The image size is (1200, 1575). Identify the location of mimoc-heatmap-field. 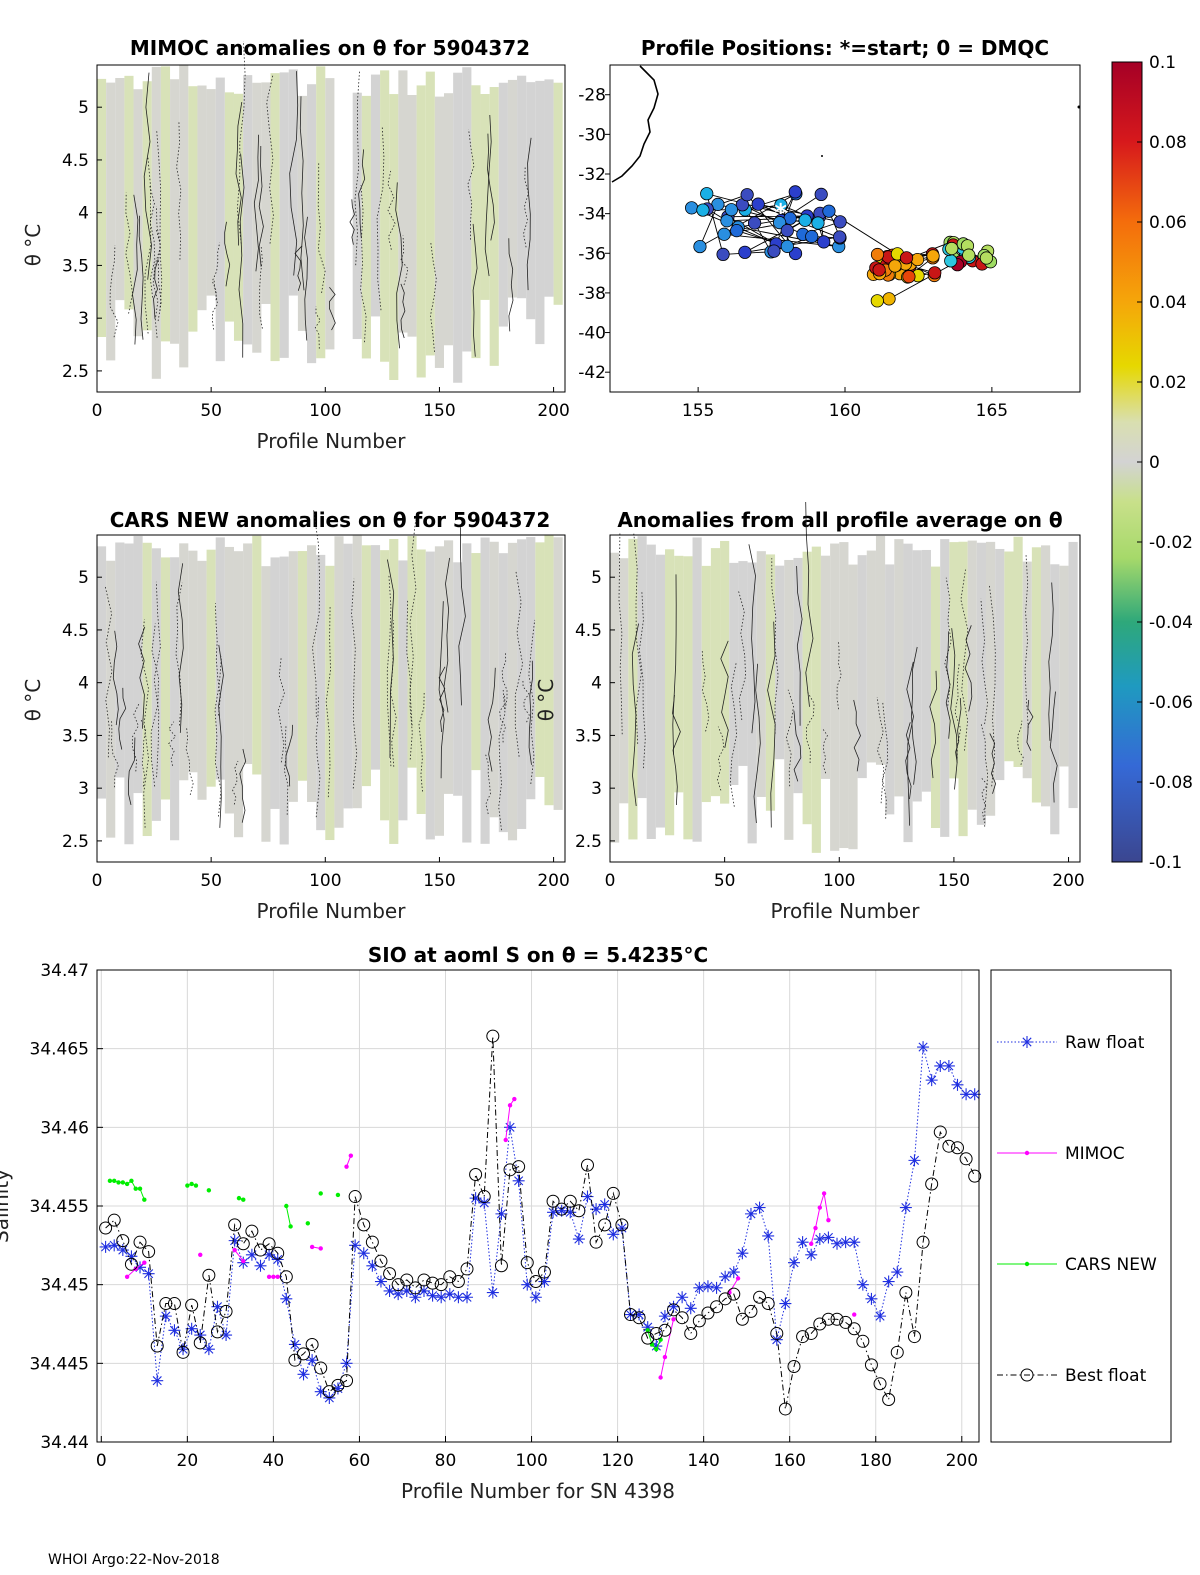
(330, 212).